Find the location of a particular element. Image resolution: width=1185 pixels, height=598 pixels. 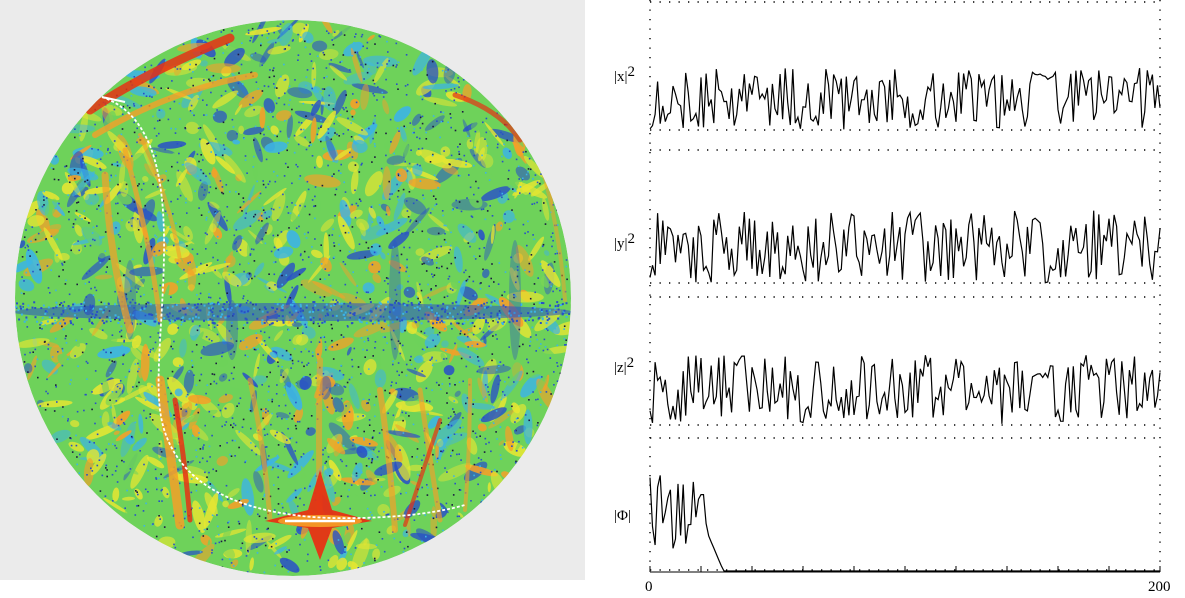

series-phi is located at coordinates (904, 523).